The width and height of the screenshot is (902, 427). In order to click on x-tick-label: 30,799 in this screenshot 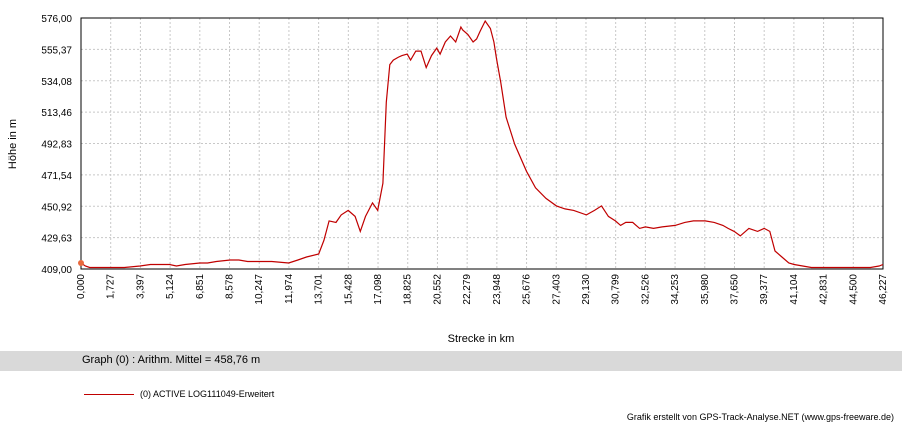, I will do `click(616, 289)`.